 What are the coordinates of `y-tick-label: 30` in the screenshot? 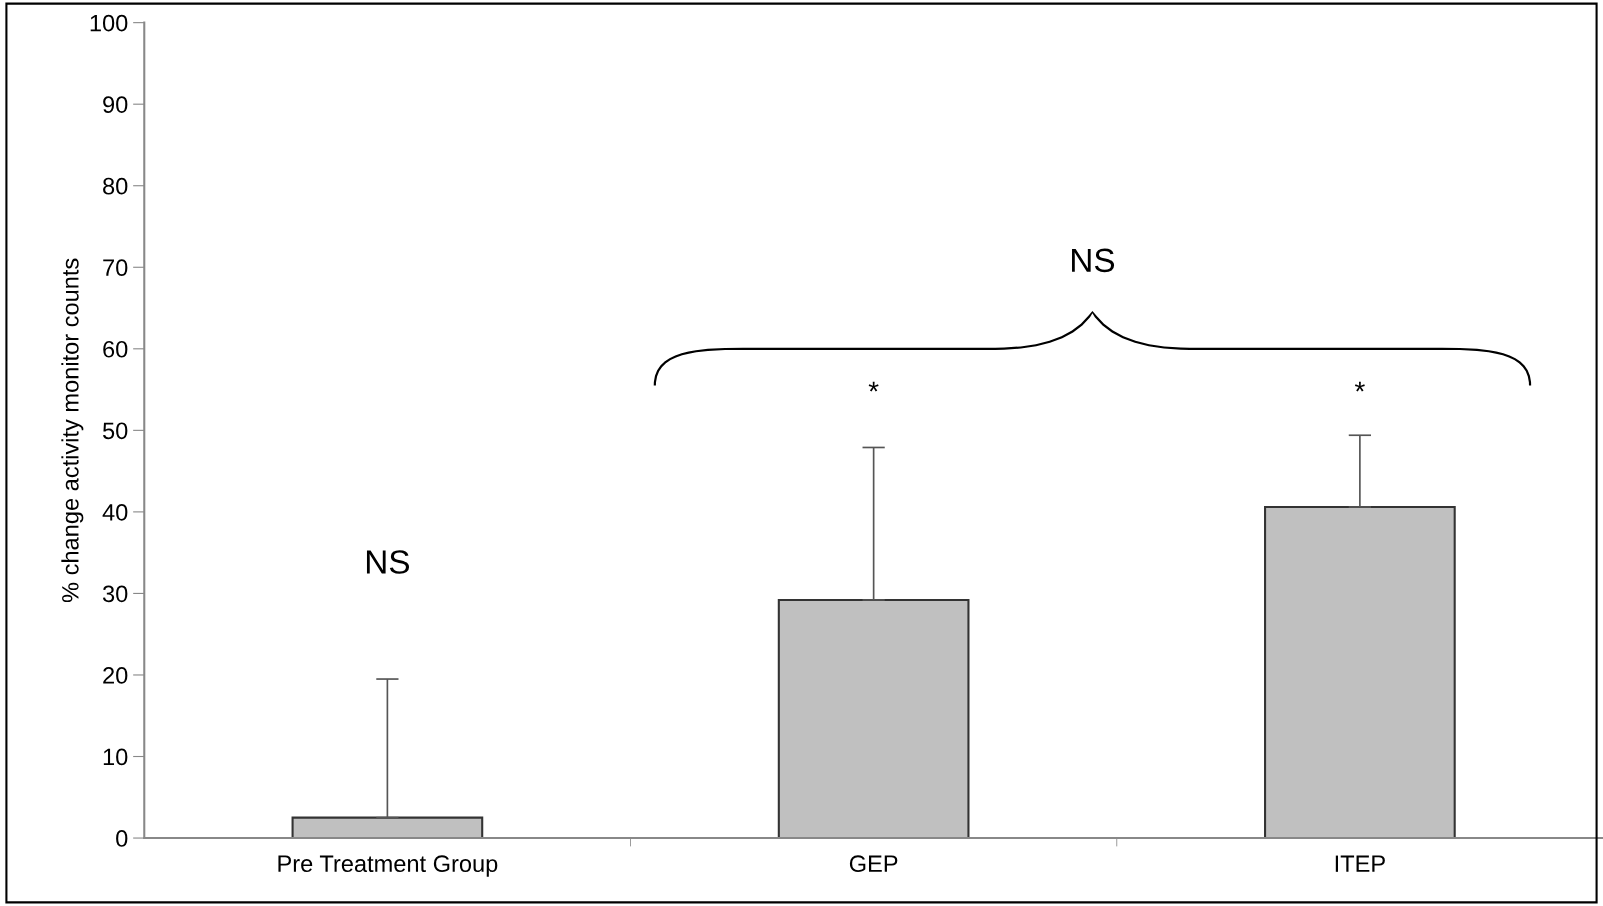 It's located at (115, 594).